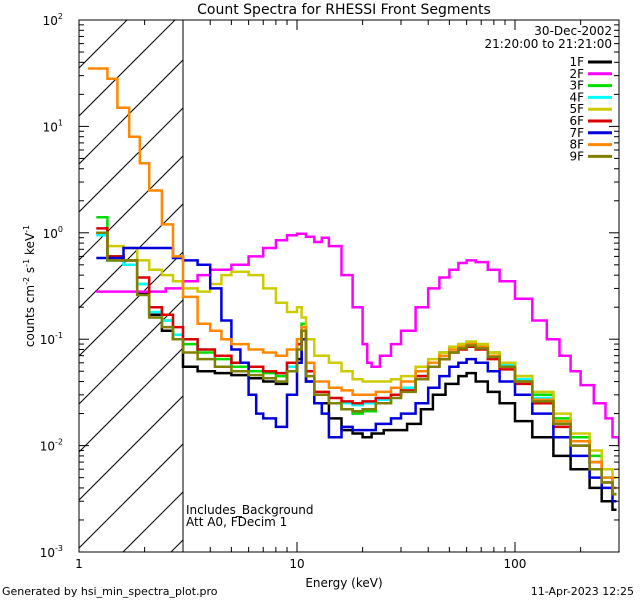 The width and height of the screenshot is (640, 600). I want to click on ylabel-end: keV, so click(30, 245).